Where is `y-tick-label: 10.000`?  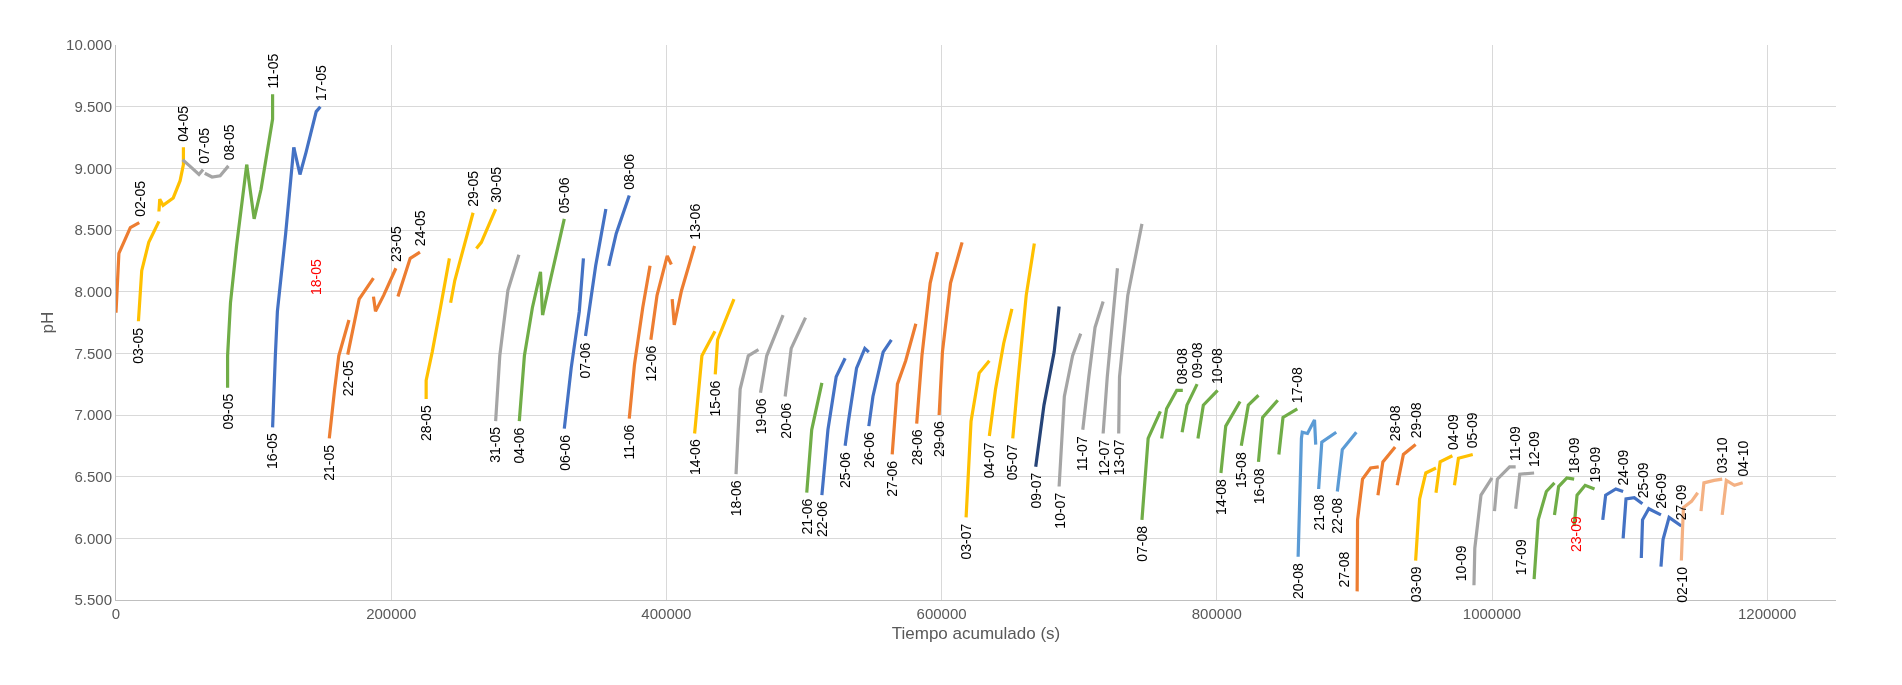 y-tick-label: 10.000 is located at coordinates (89, 45).